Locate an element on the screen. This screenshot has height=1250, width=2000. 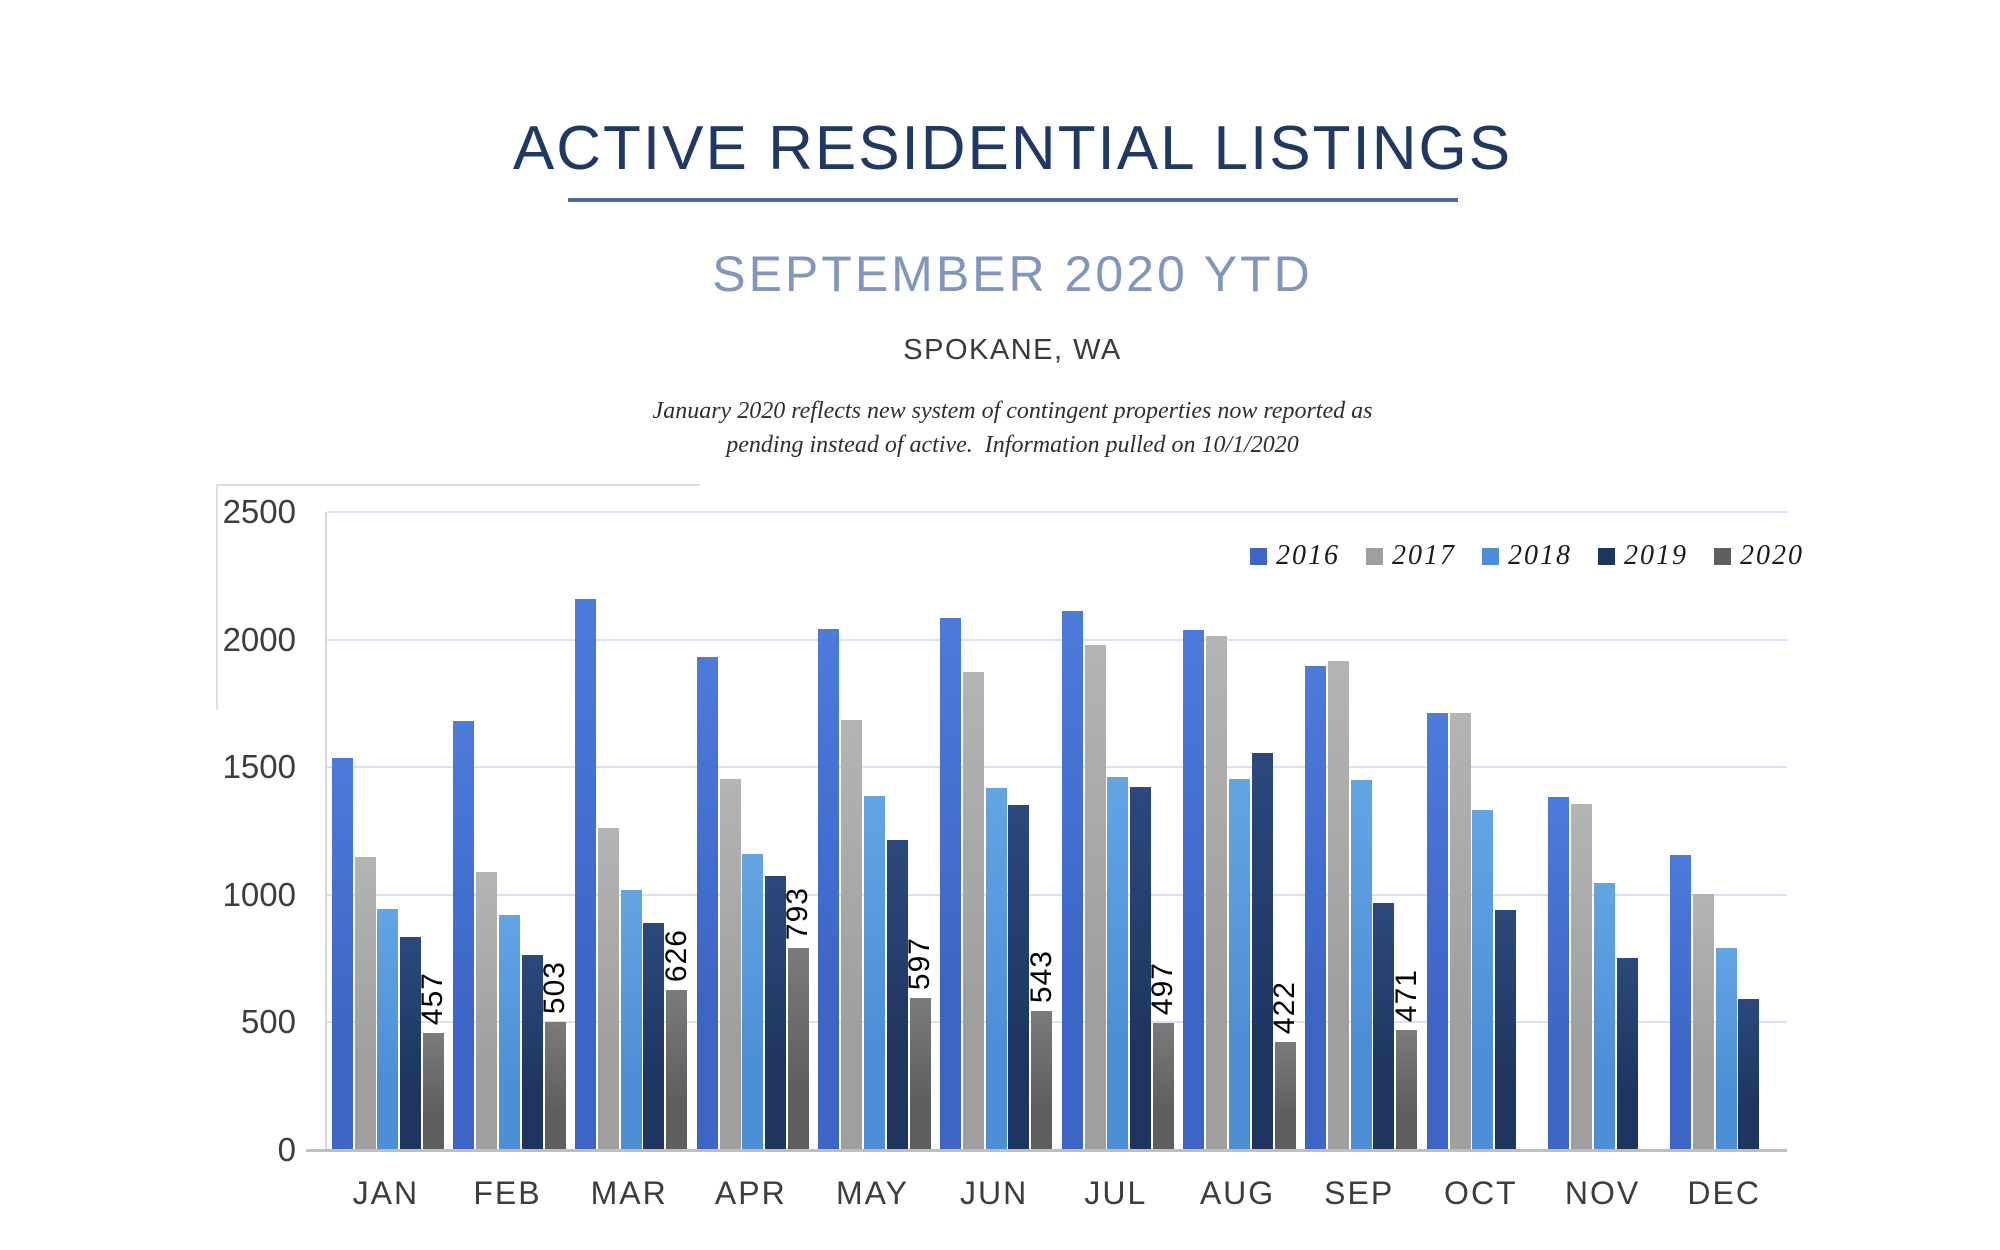
legend-swatch-2017 is located at coordinates (1374, 556).